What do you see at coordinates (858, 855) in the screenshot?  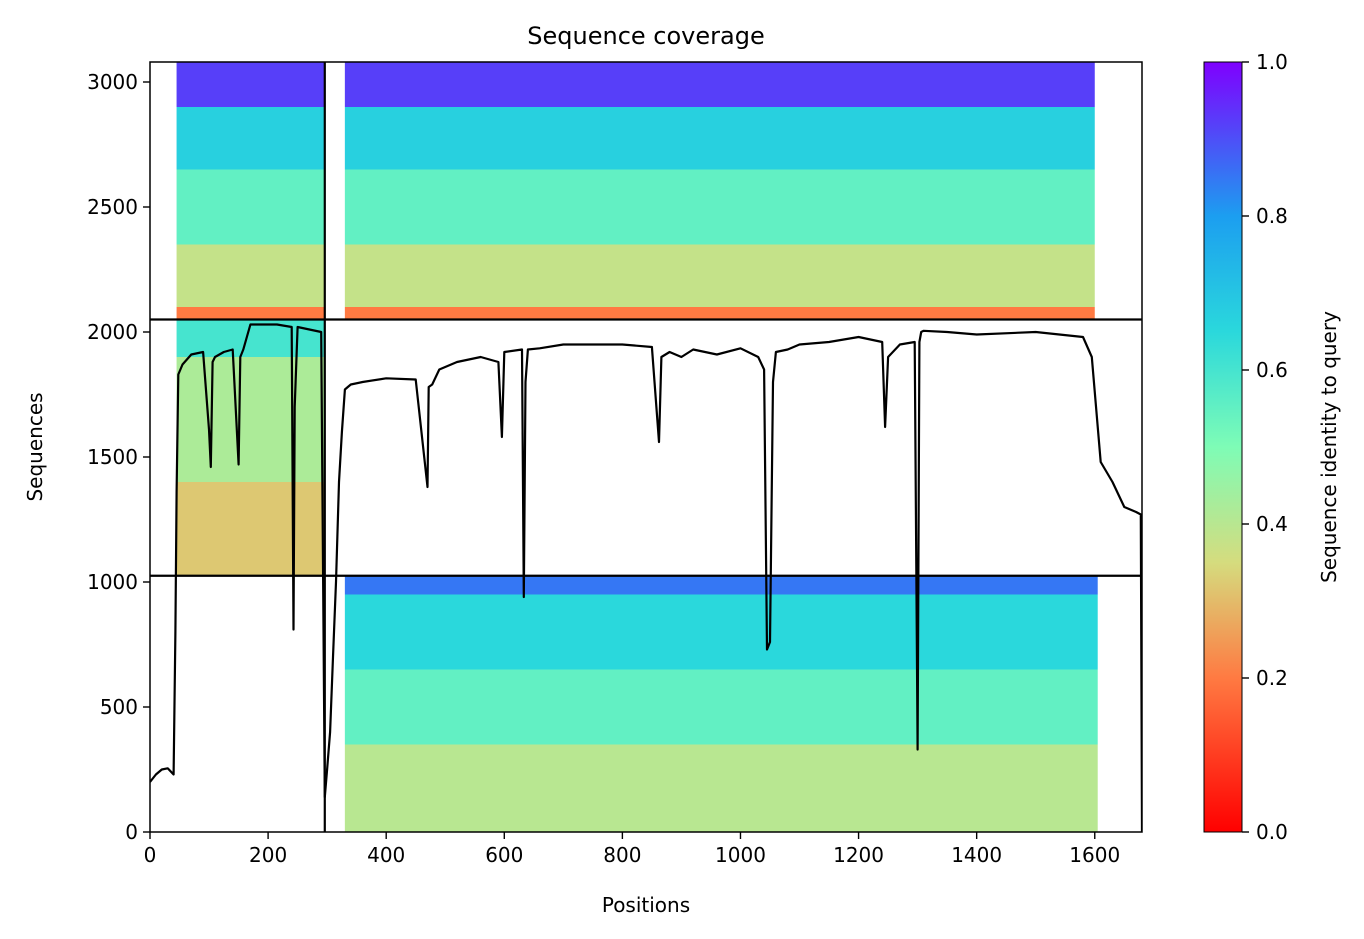 I see `x-tick-label: 1200` at bounding box center [858, 855].